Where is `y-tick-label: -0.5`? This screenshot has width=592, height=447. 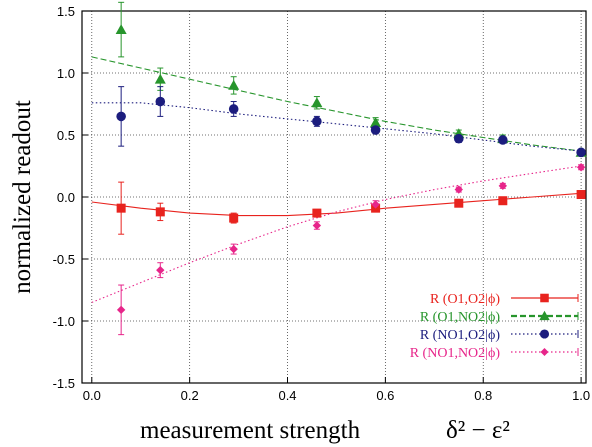
y-tick-label: -0.5 is located at coordinates (64, 259).